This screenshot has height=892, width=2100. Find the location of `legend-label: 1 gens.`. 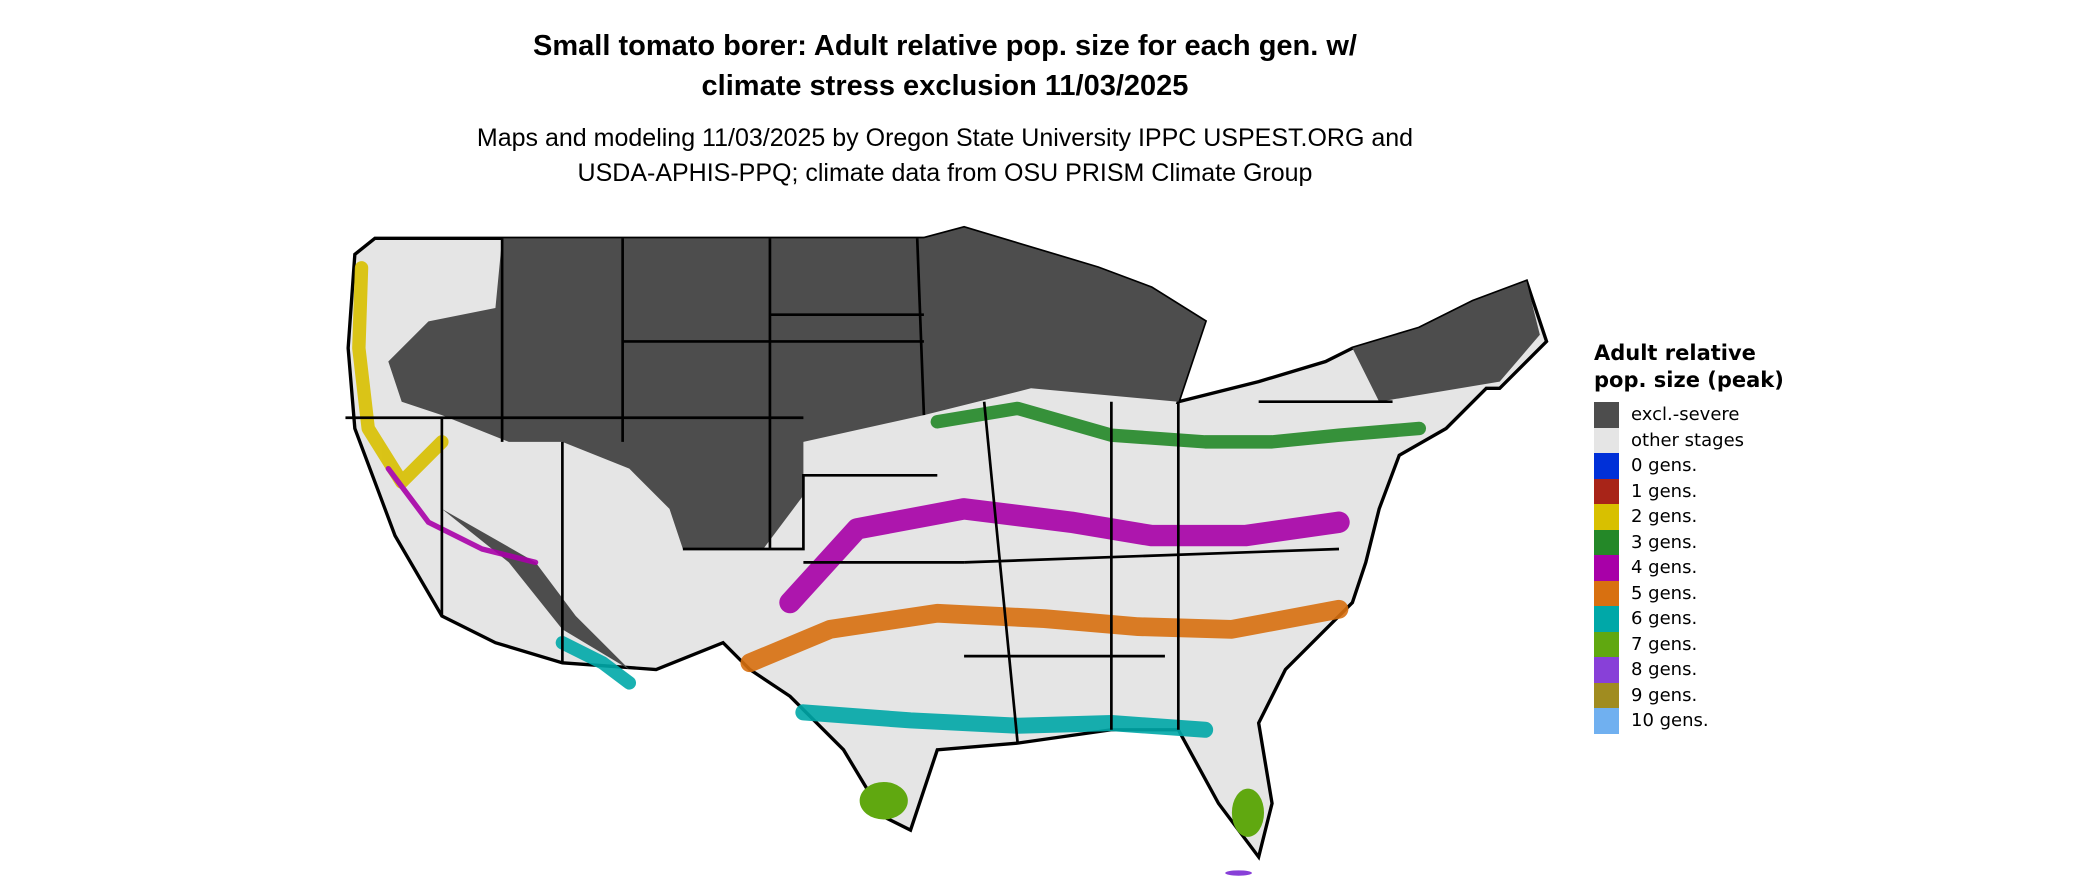

legend-label: 1 gens. is located at coordinates (1664, 491).